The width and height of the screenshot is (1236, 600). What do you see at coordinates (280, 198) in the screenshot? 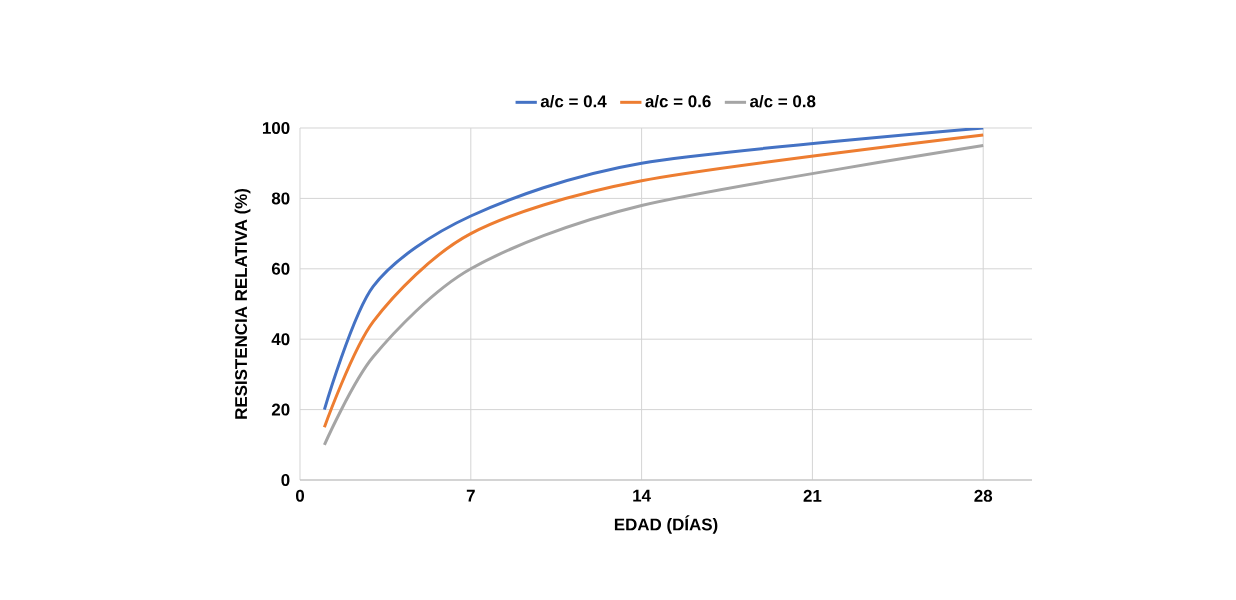
I see `y-tick-label: 80` at bounding box center [280, 198].